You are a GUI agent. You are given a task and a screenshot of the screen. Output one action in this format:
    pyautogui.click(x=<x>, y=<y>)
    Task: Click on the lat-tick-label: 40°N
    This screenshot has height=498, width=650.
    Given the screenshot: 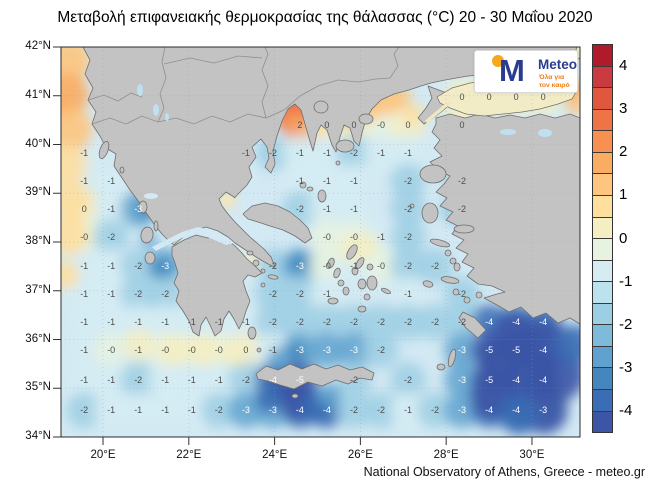 What is the action you would take?
    pyautogui.click(x=38, y=143)
    